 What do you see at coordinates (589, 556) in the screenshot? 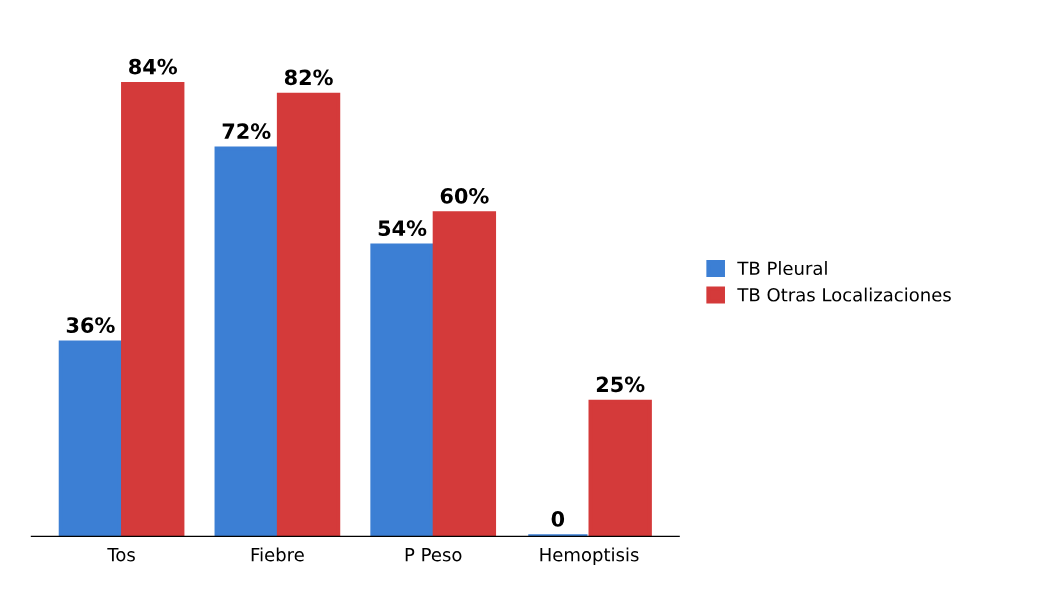
I see `x-tick-label: Hemoptisis` at bounding box center [589, 556].